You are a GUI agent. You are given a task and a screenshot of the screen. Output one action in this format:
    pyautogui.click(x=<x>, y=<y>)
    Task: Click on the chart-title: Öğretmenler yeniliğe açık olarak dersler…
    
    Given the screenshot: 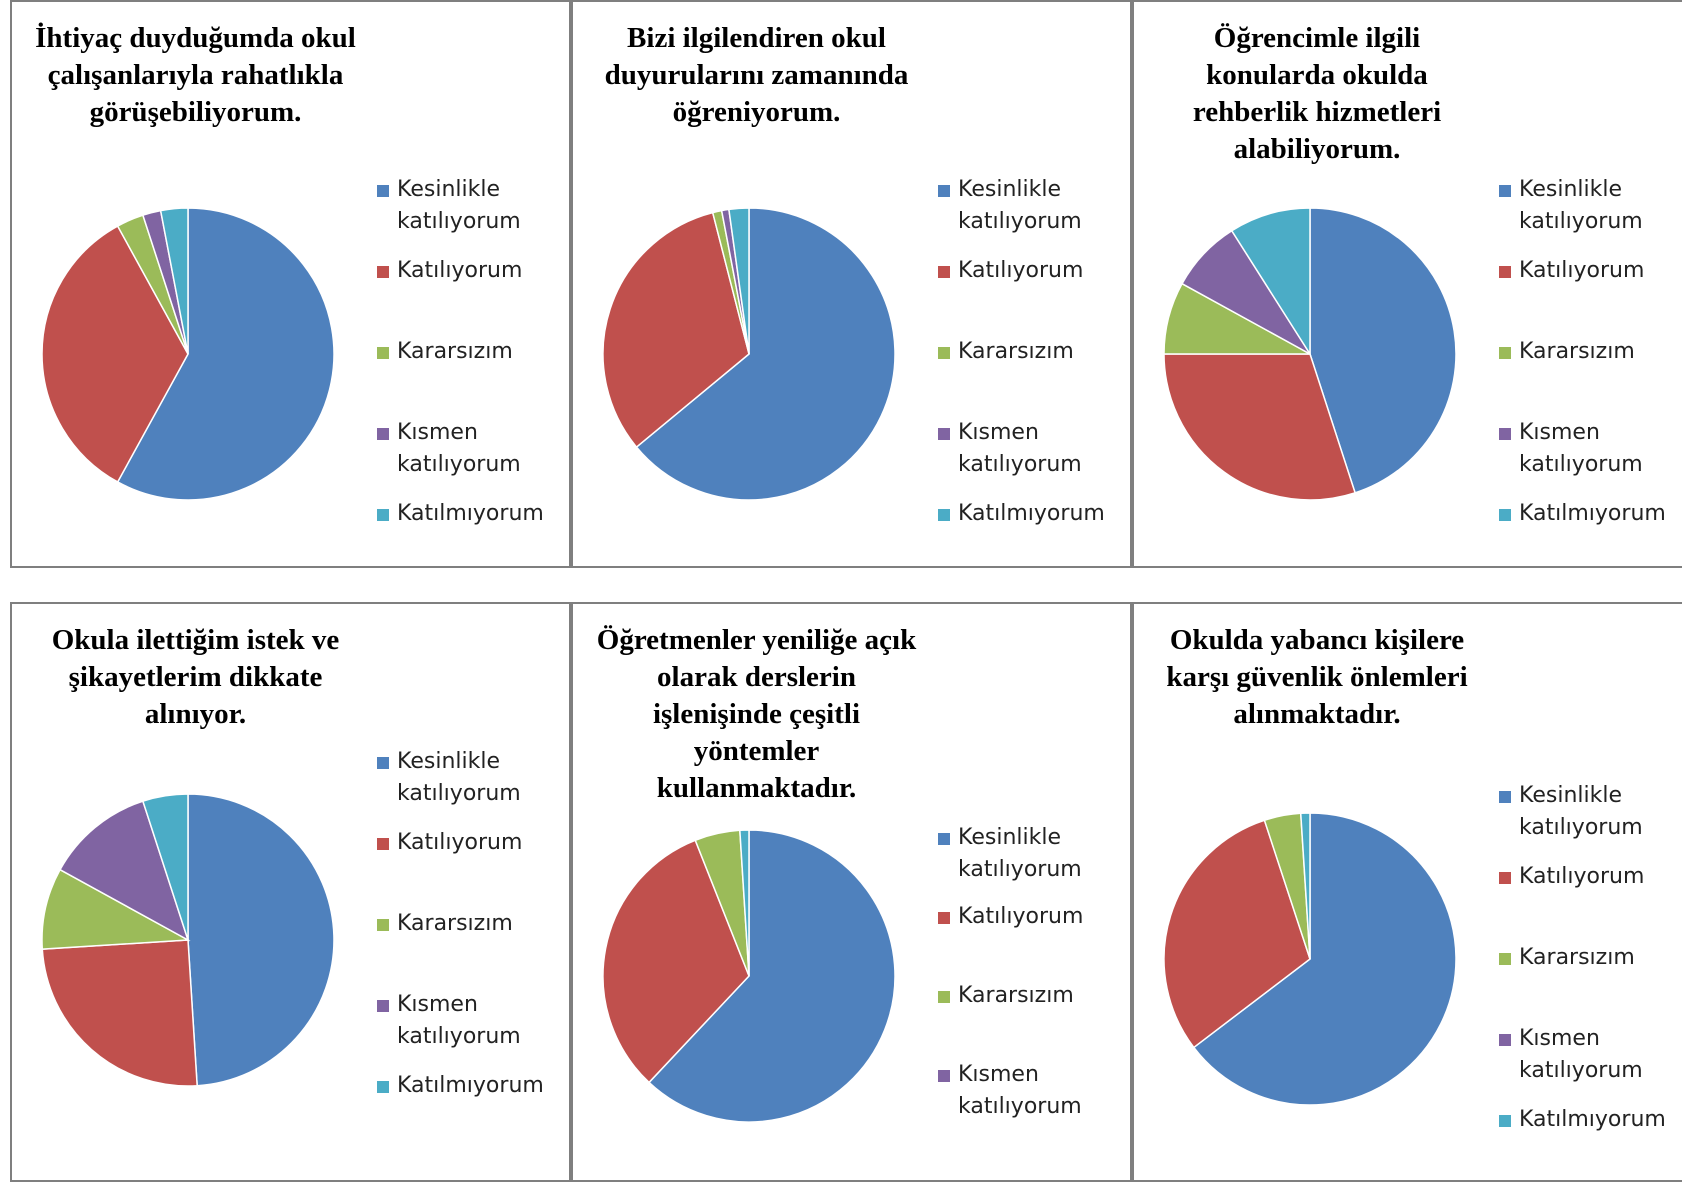 What is the action you would take?
    pyautogui.click(x=756, y=714)
    